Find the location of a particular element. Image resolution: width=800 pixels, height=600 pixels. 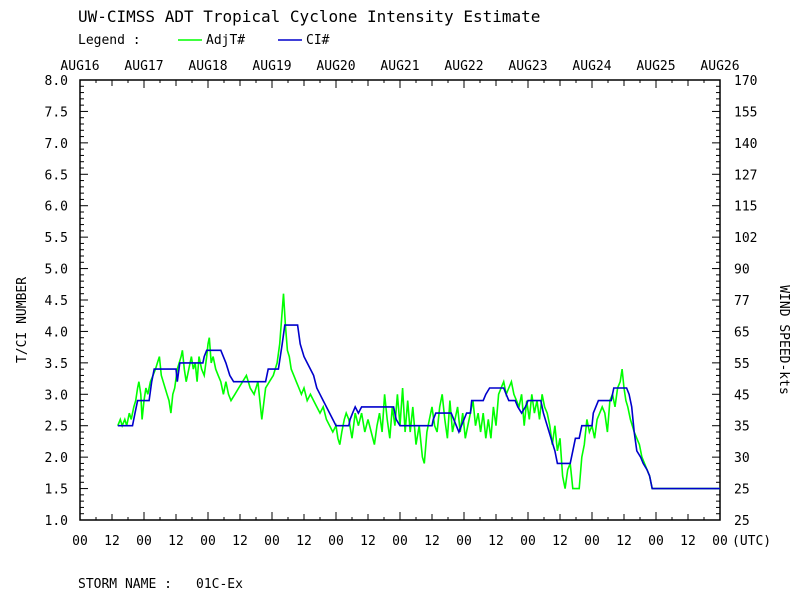

date-label: AUG21 is located at coordinates (399, 66).